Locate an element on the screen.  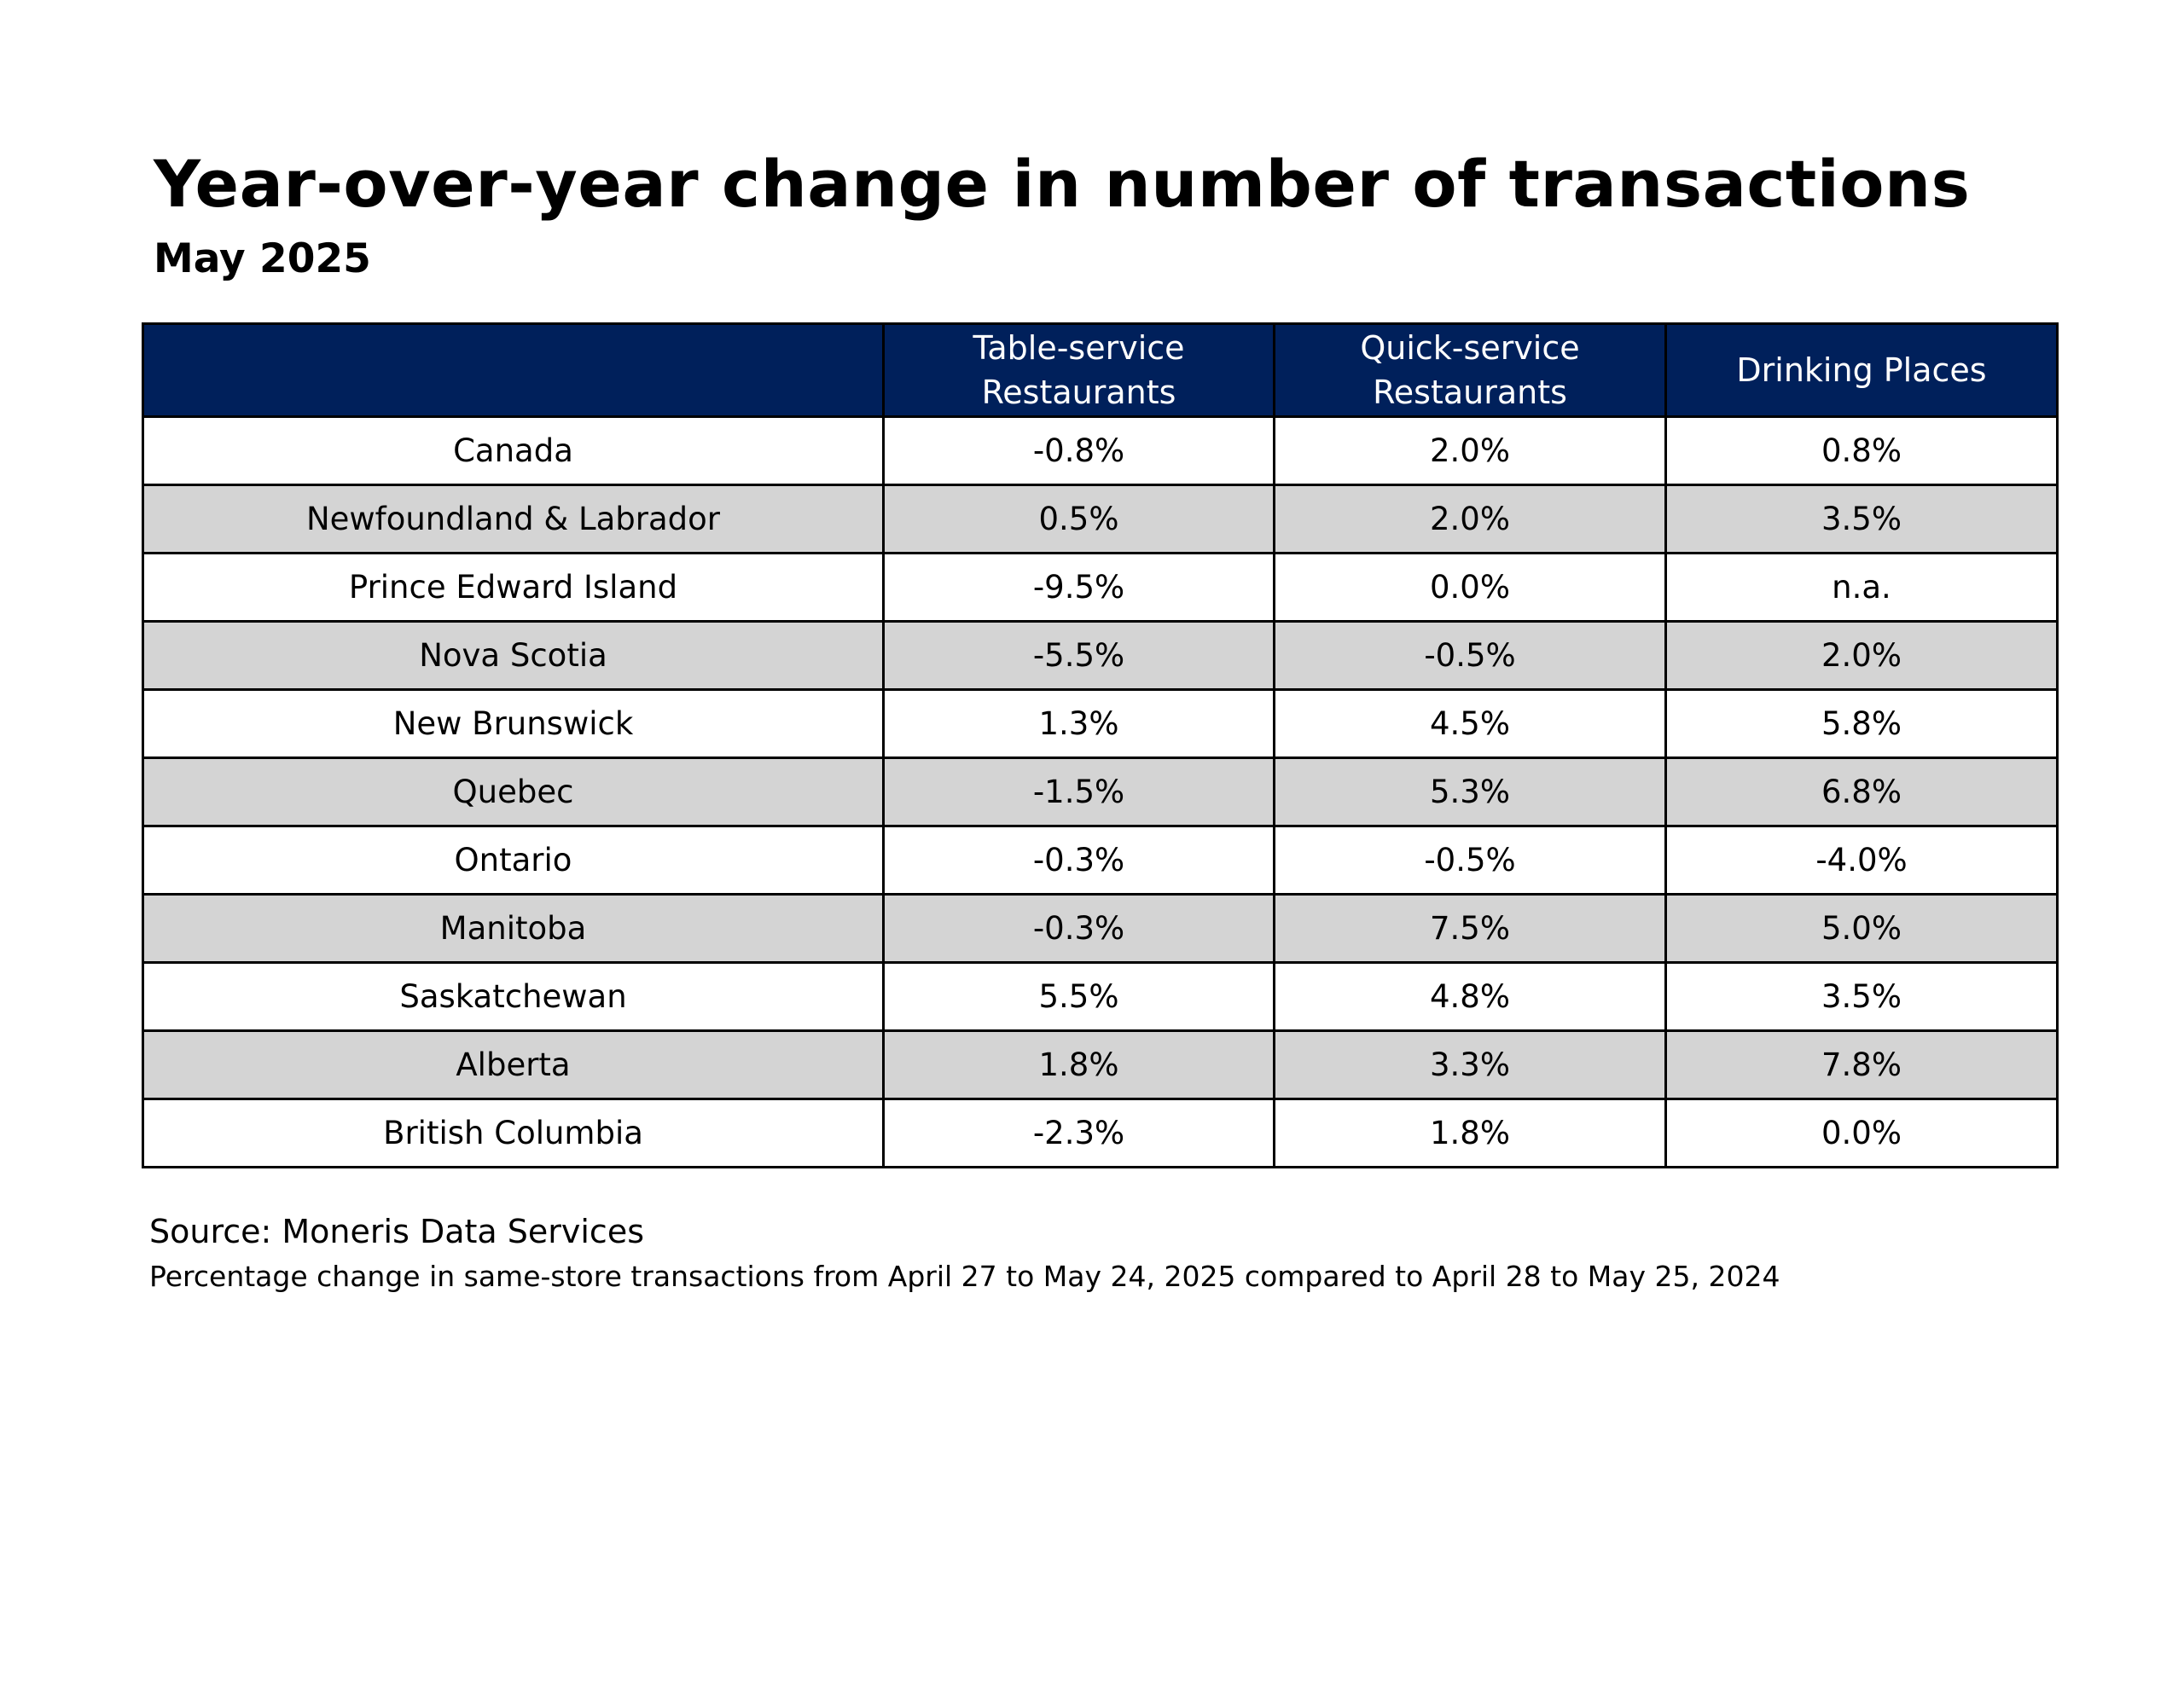
value-cell-drinking-places: 2.0% is located at coordinates (1862, 656).